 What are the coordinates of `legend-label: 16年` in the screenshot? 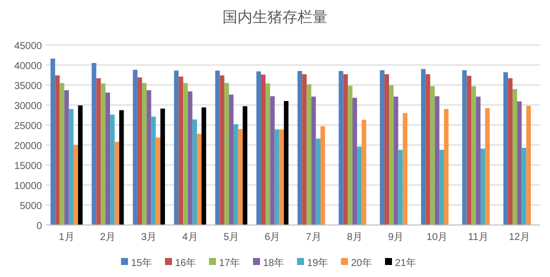 It's located at (185, 263).